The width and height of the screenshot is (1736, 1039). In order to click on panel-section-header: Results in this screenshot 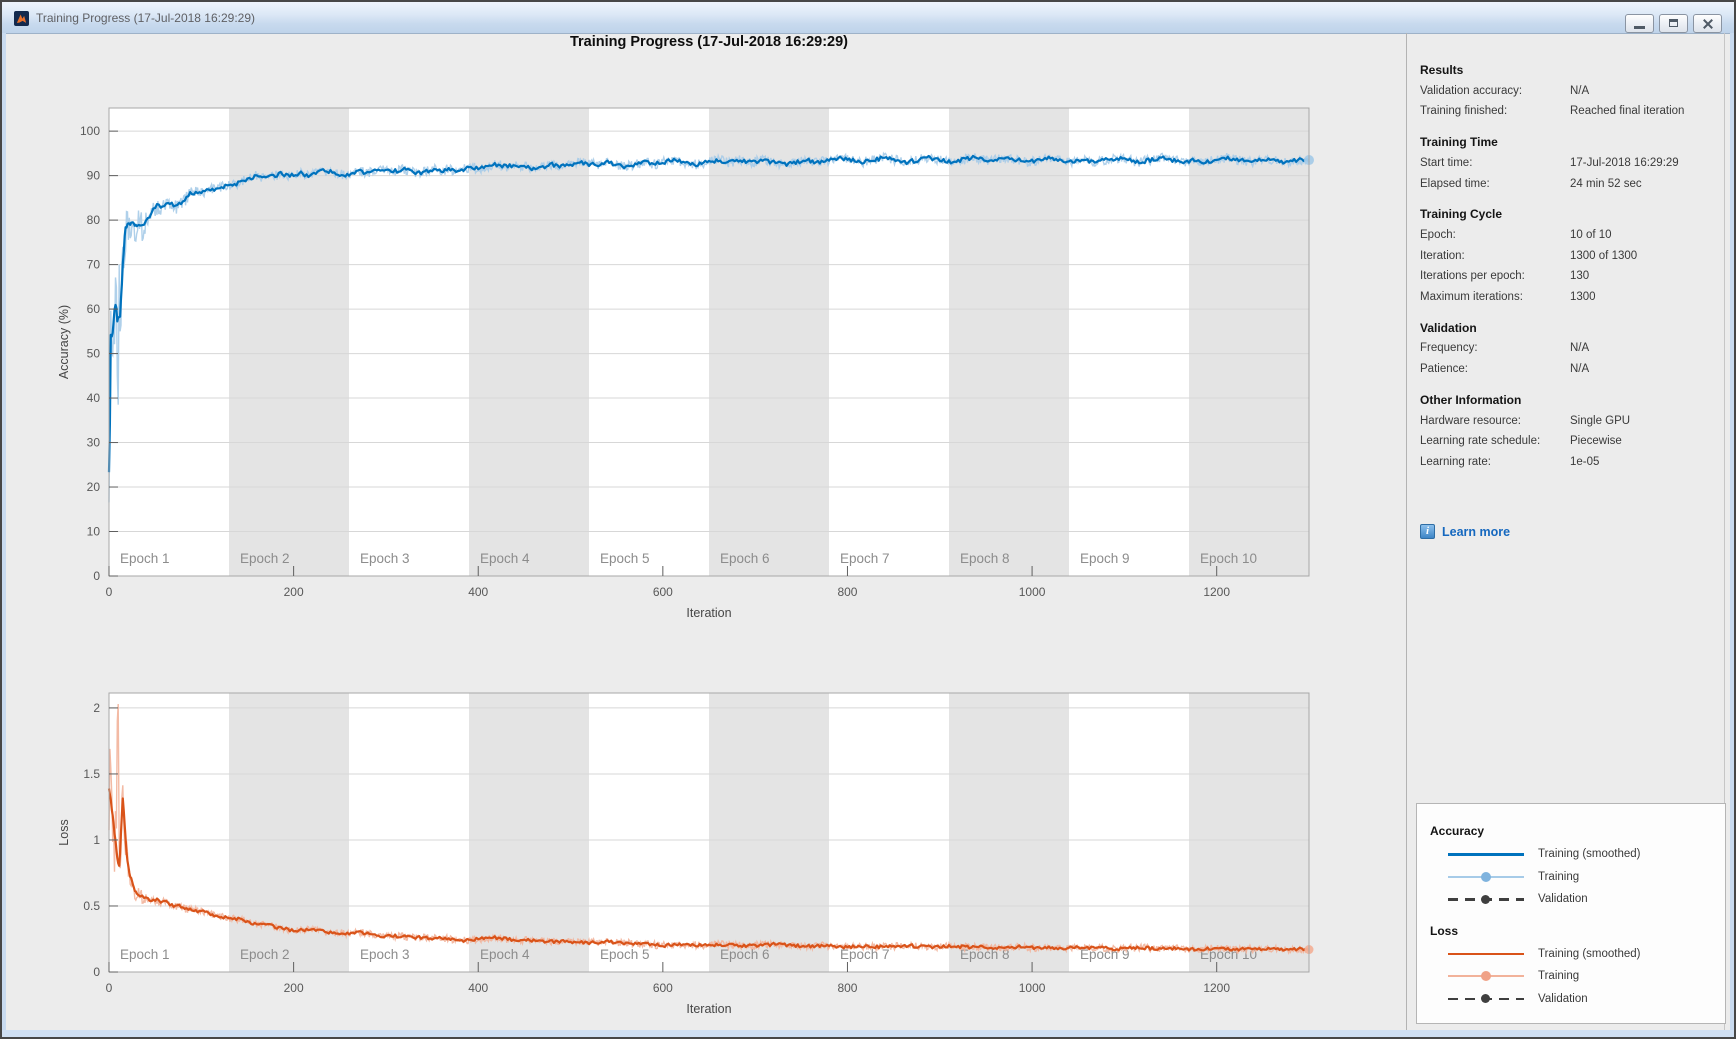, I will do `click(1442, 70)`.